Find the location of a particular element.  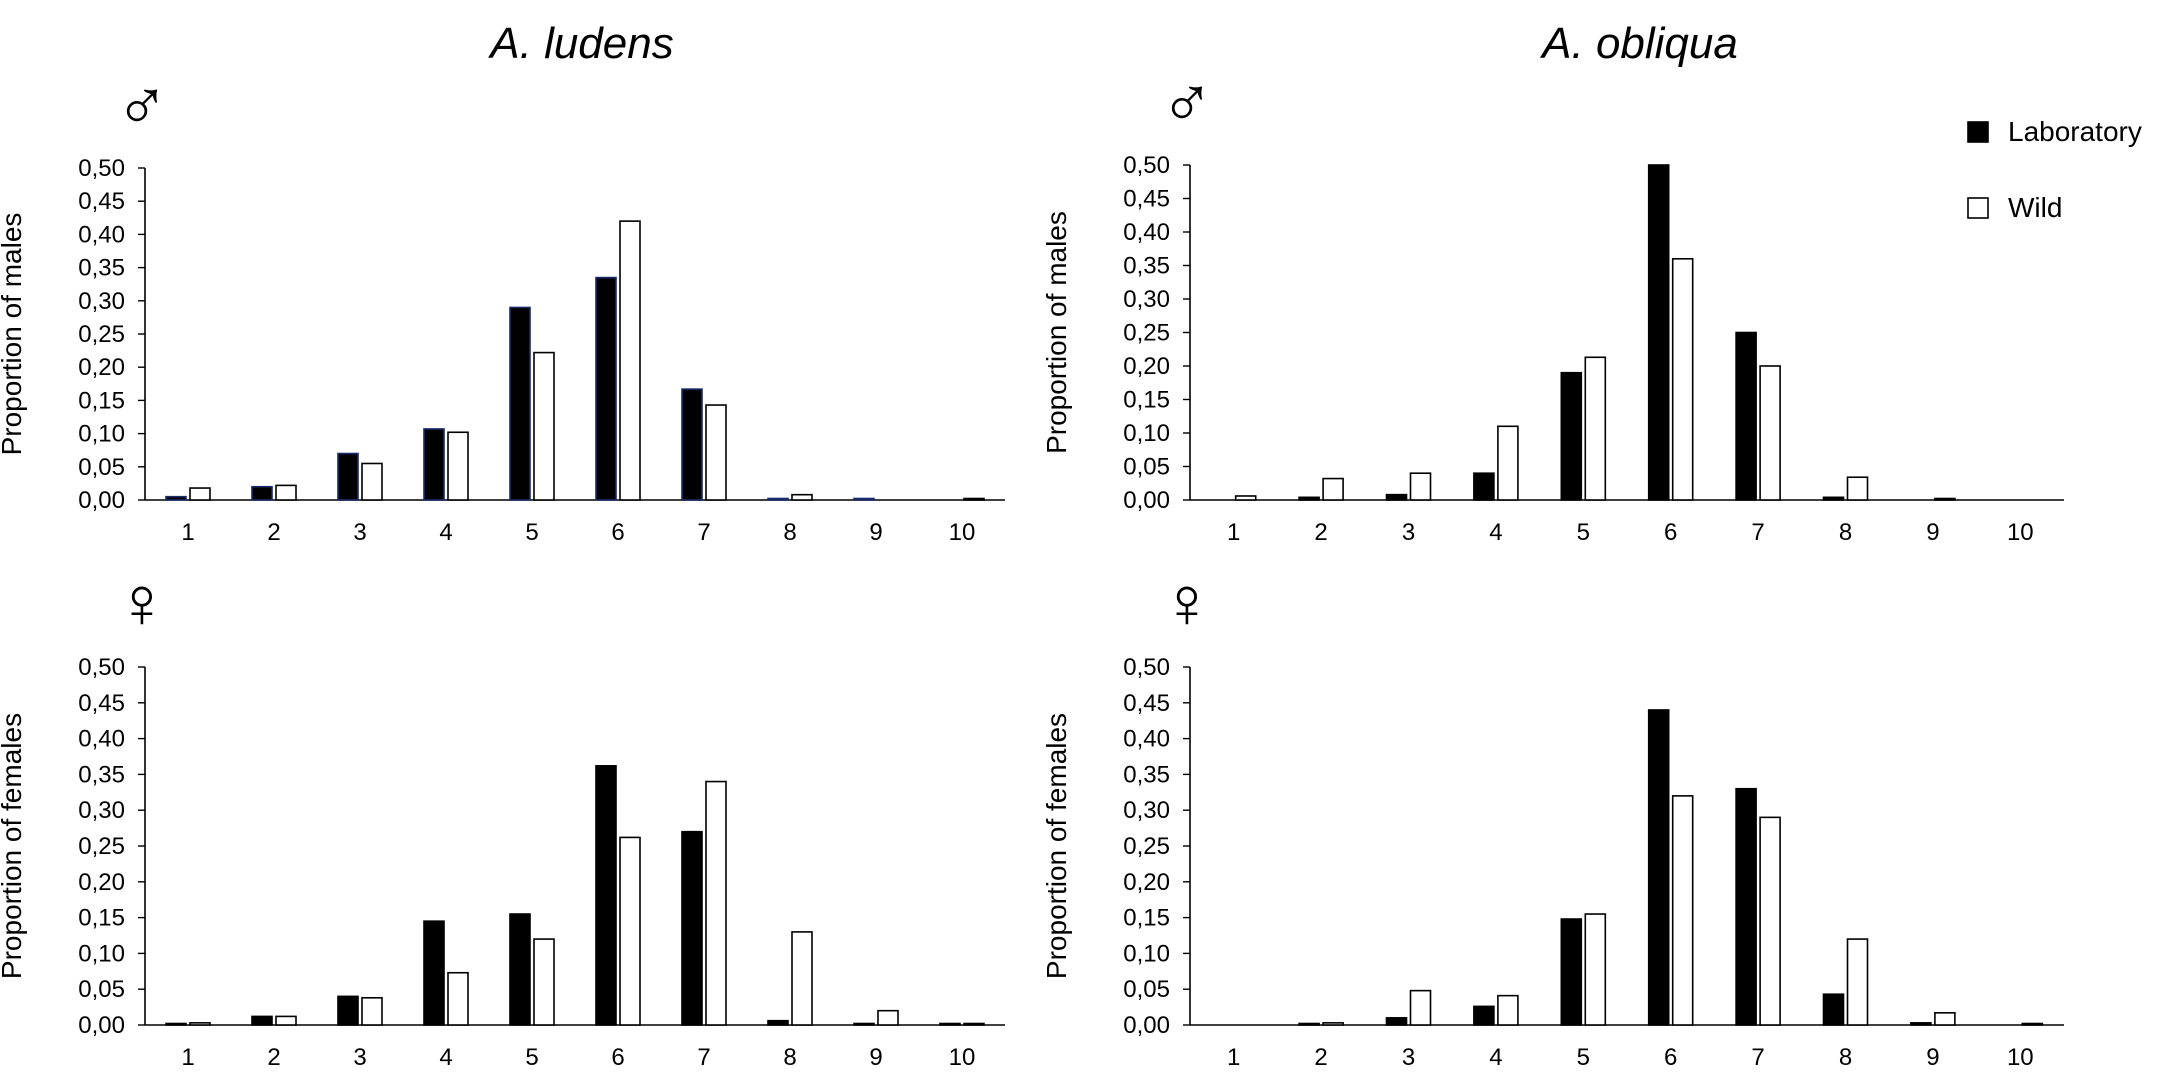

species-title-right: A. obliqua is located at coordinates (1638, 43).